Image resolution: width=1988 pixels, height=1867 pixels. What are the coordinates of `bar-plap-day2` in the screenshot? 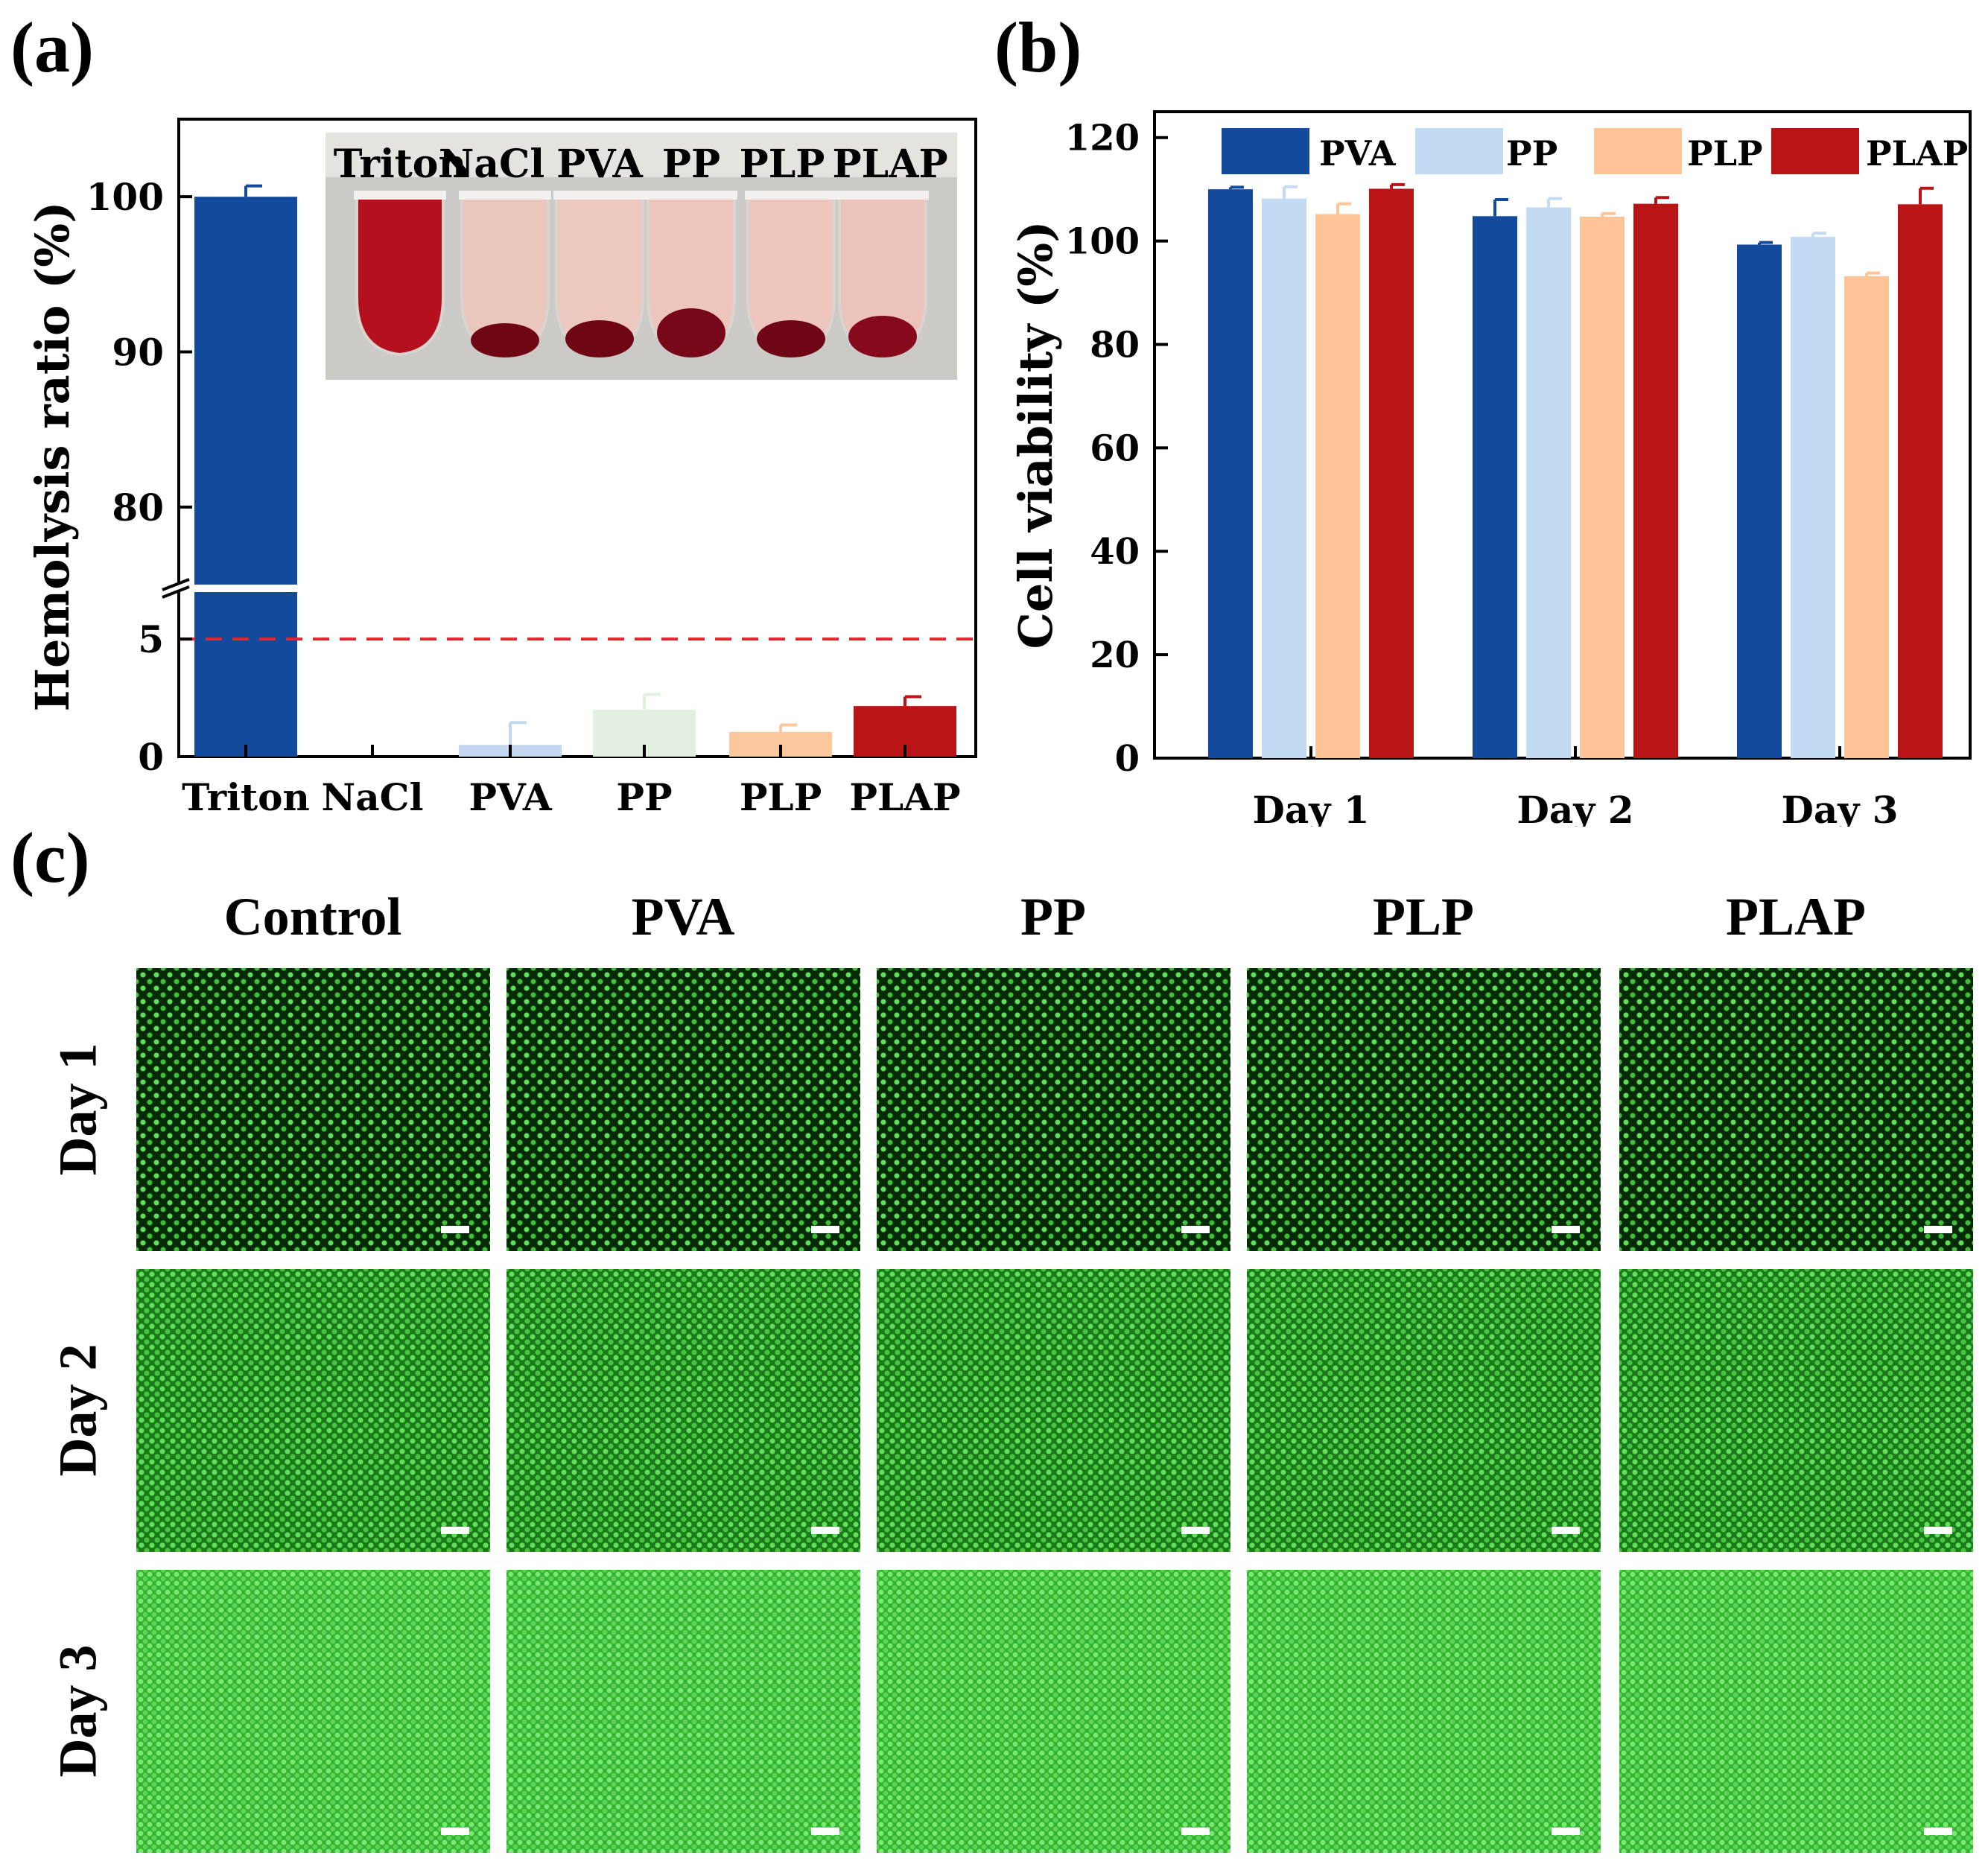 It's located at (1655, 477).